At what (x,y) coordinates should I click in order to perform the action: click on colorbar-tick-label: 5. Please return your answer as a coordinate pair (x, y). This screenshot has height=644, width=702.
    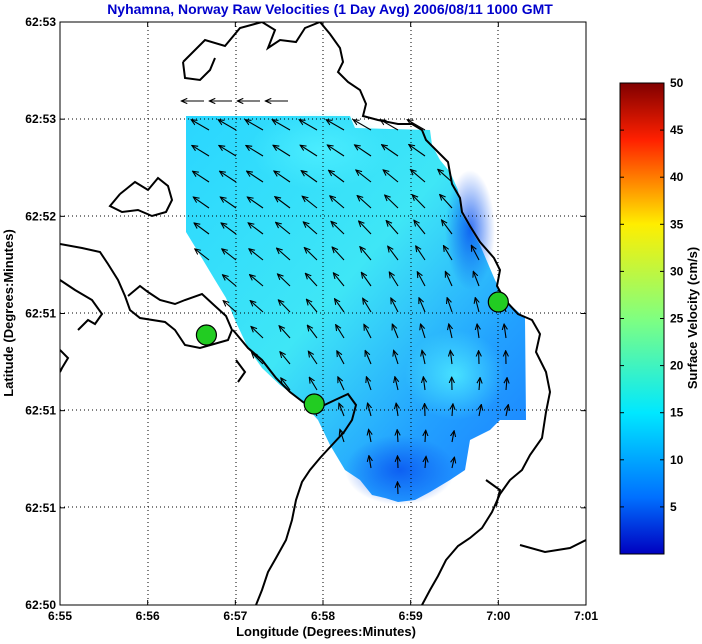
    Looking at the image, I should click on (673, 507).